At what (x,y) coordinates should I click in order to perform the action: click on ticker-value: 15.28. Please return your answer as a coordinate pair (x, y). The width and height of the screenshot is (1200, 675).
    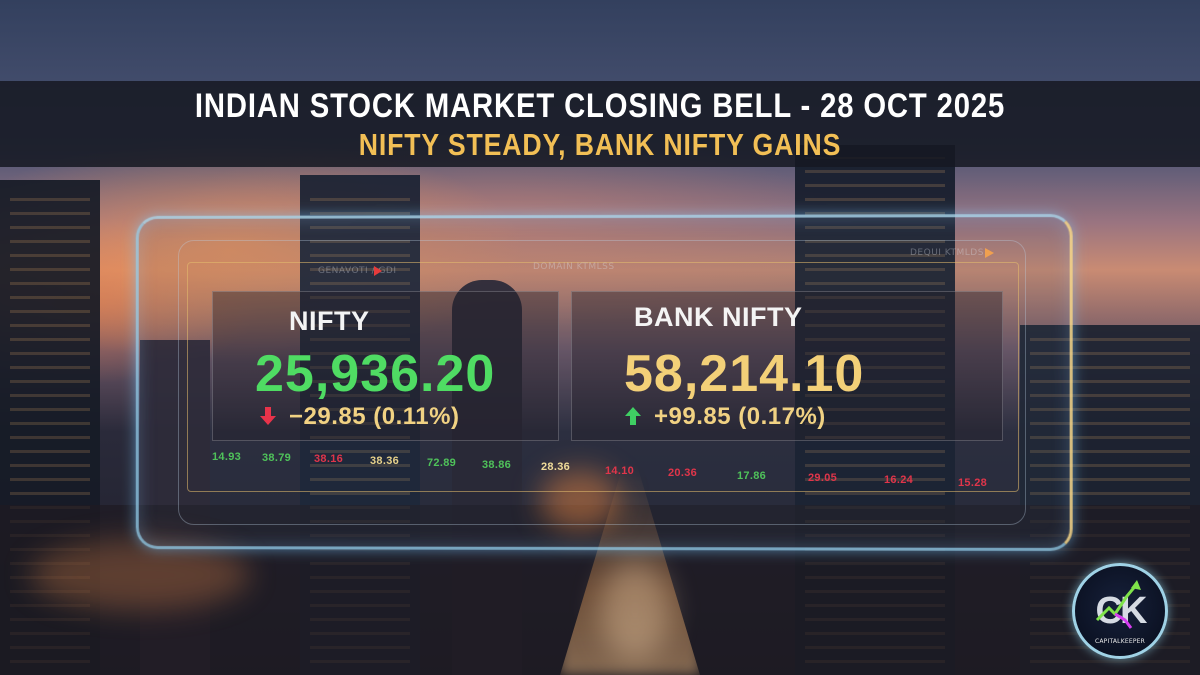
    Looking at the image, I should click on (973, 483).